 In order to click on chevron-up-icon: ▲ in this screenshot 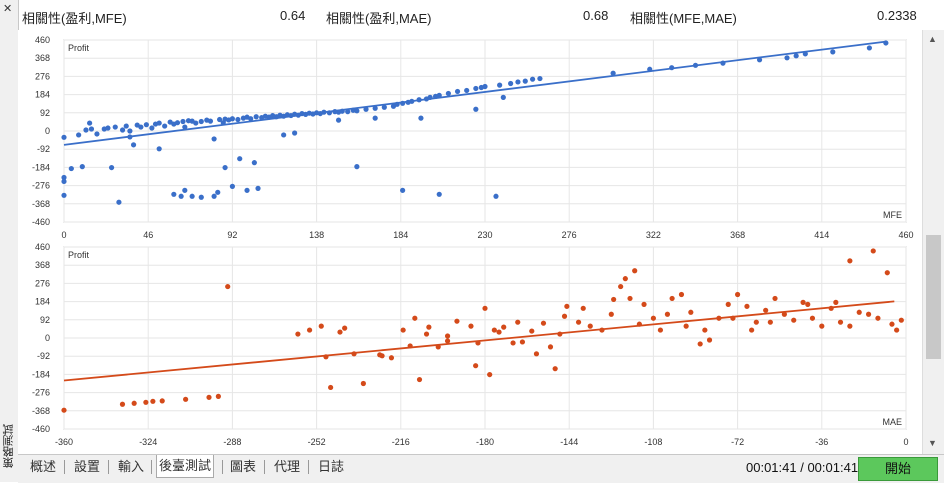, I will do `click(932, 39)`.